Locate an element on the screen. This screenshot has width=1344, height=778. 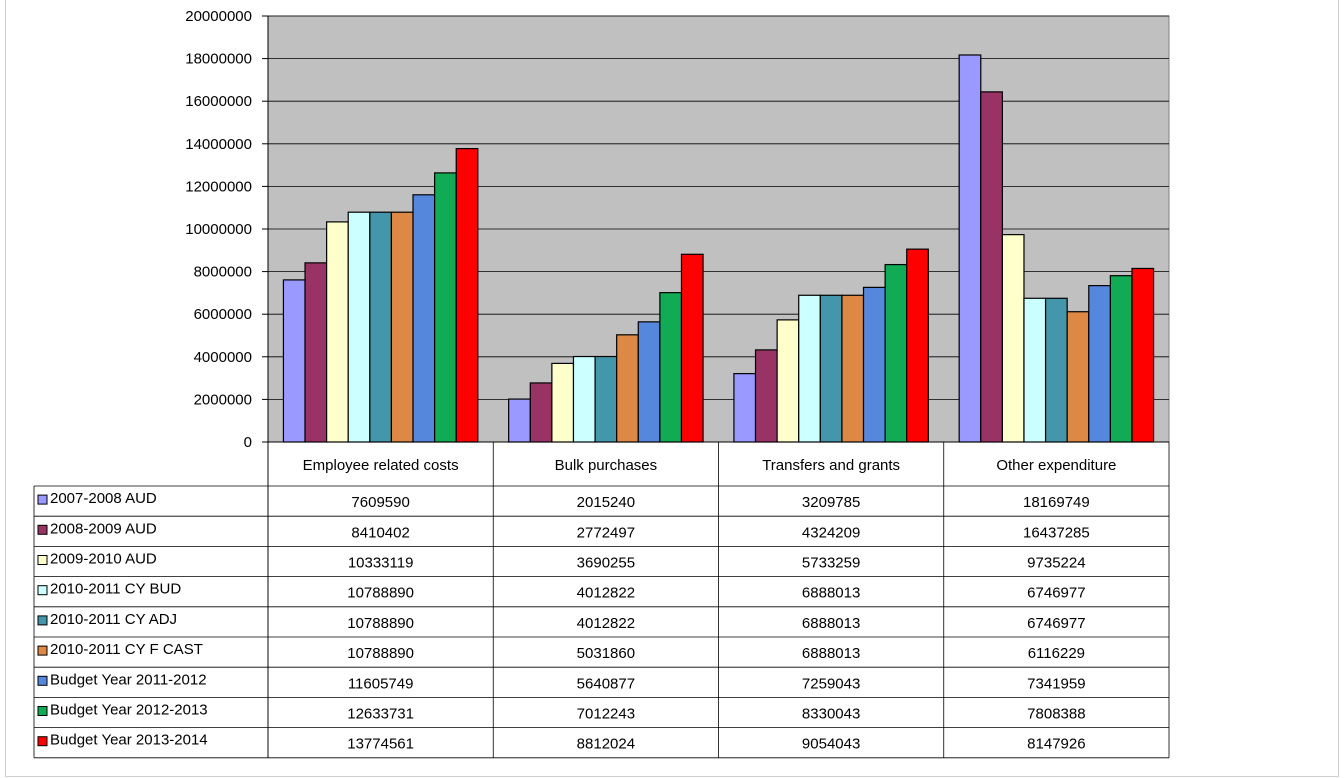
table-cell: 5640877 is located at coordinates (606, 683).